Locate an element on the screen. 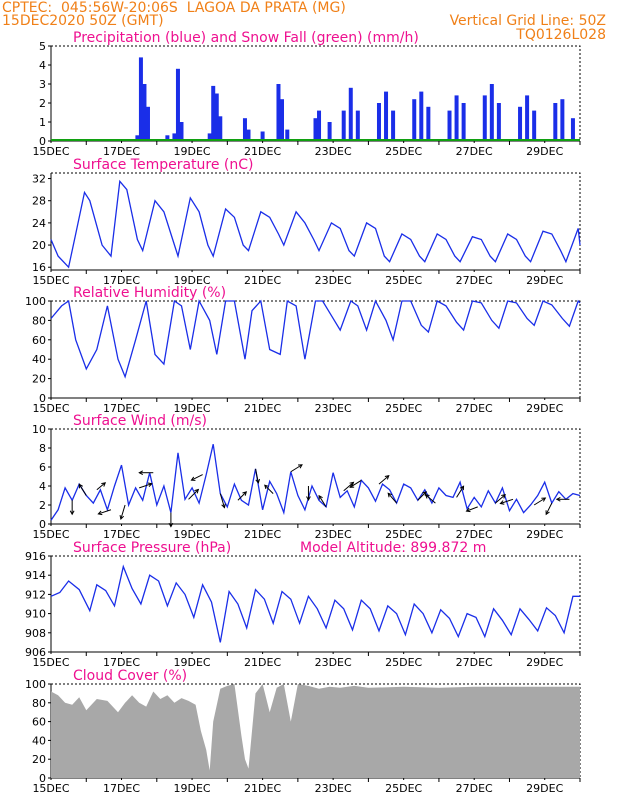 The image size is (618, 800). humidity-x-tick-label: 17DEC is located at coordinates (121, 408).